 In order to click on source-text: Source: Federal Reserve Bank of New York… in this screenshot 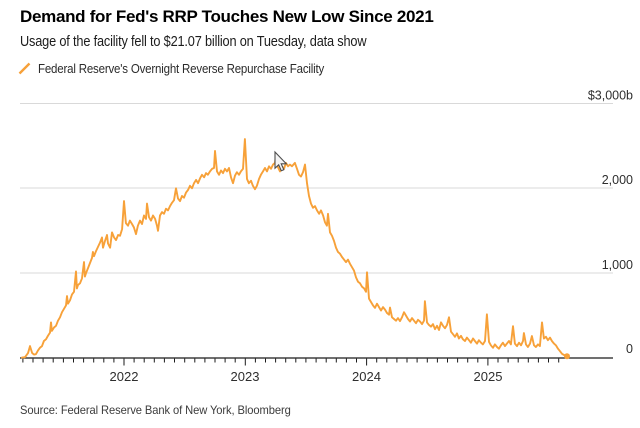, I will do `click(155, 410)`.